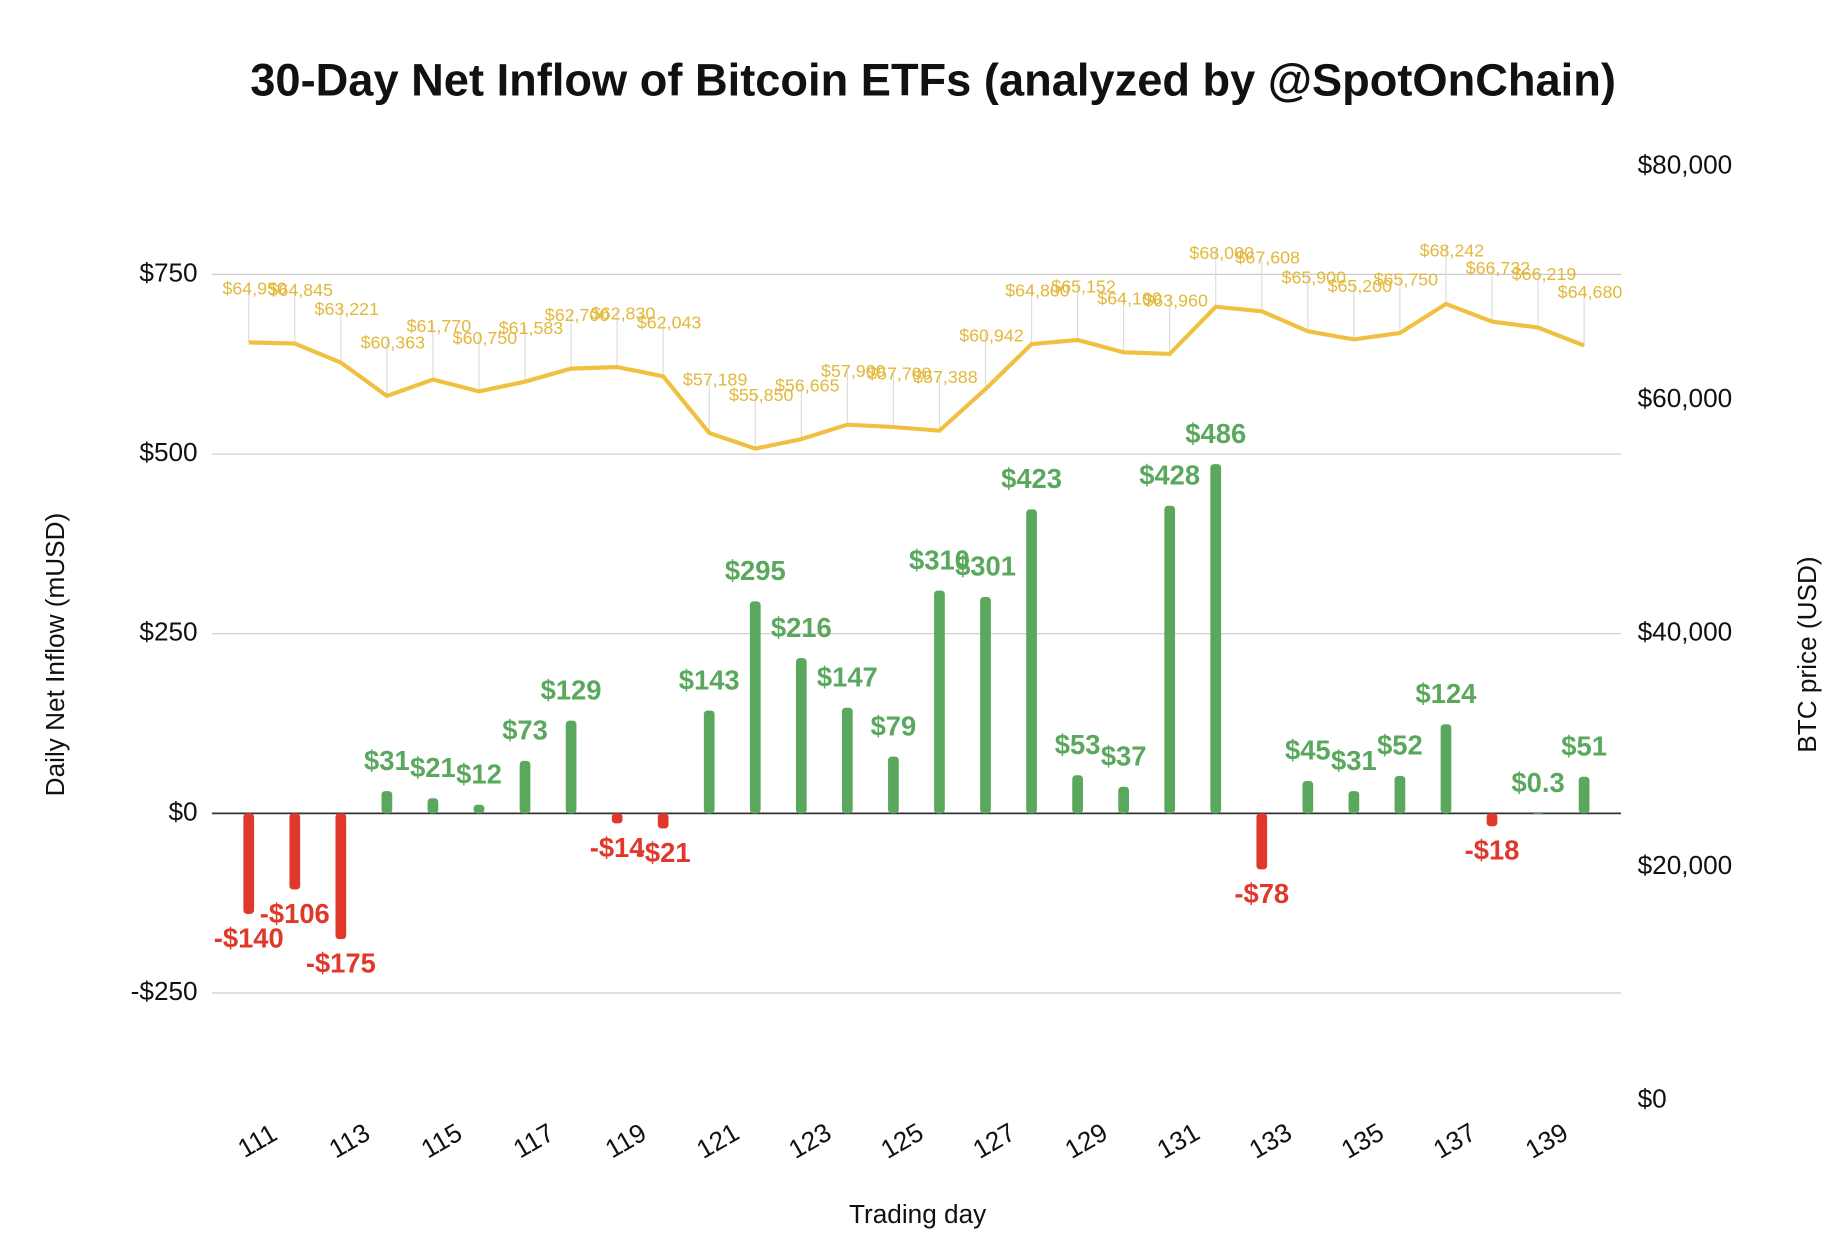 The height and width of the screenshot is (1246, 1840). Describe the element at coordinates (755, 570) in the screenshot. I see `bar-value-label: $295` at that location.